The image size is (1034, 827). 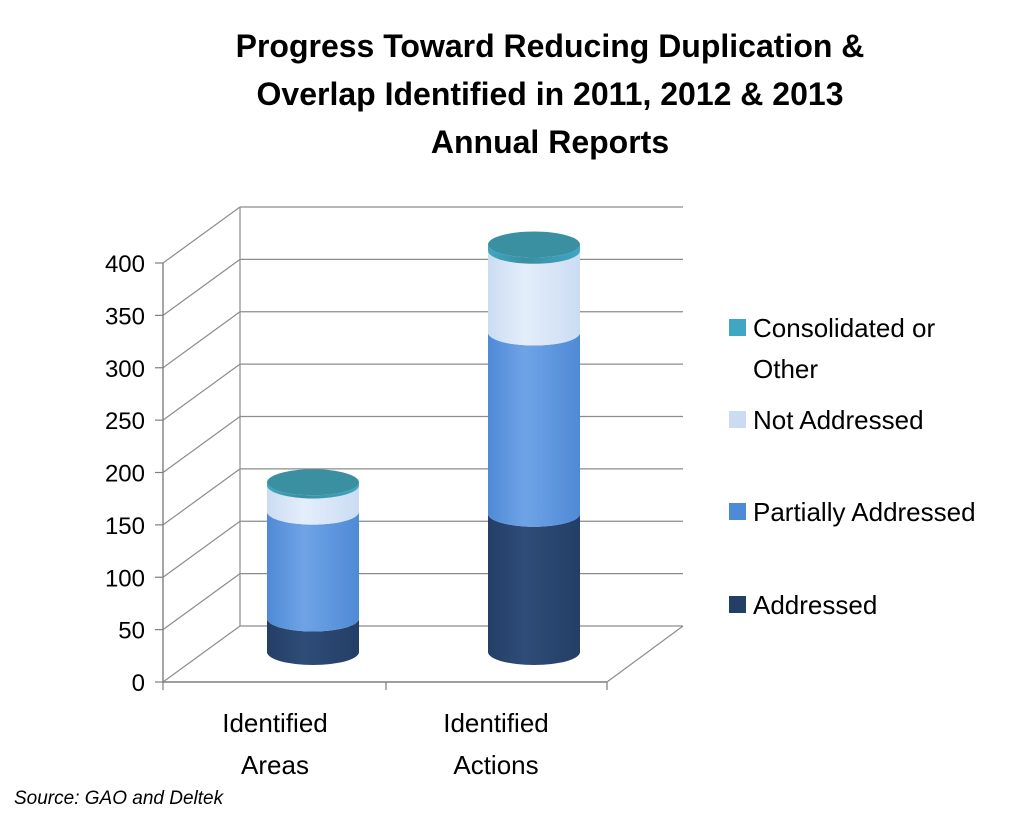 I want to click on y-tick-label: 400, so click(x=125, y=264).